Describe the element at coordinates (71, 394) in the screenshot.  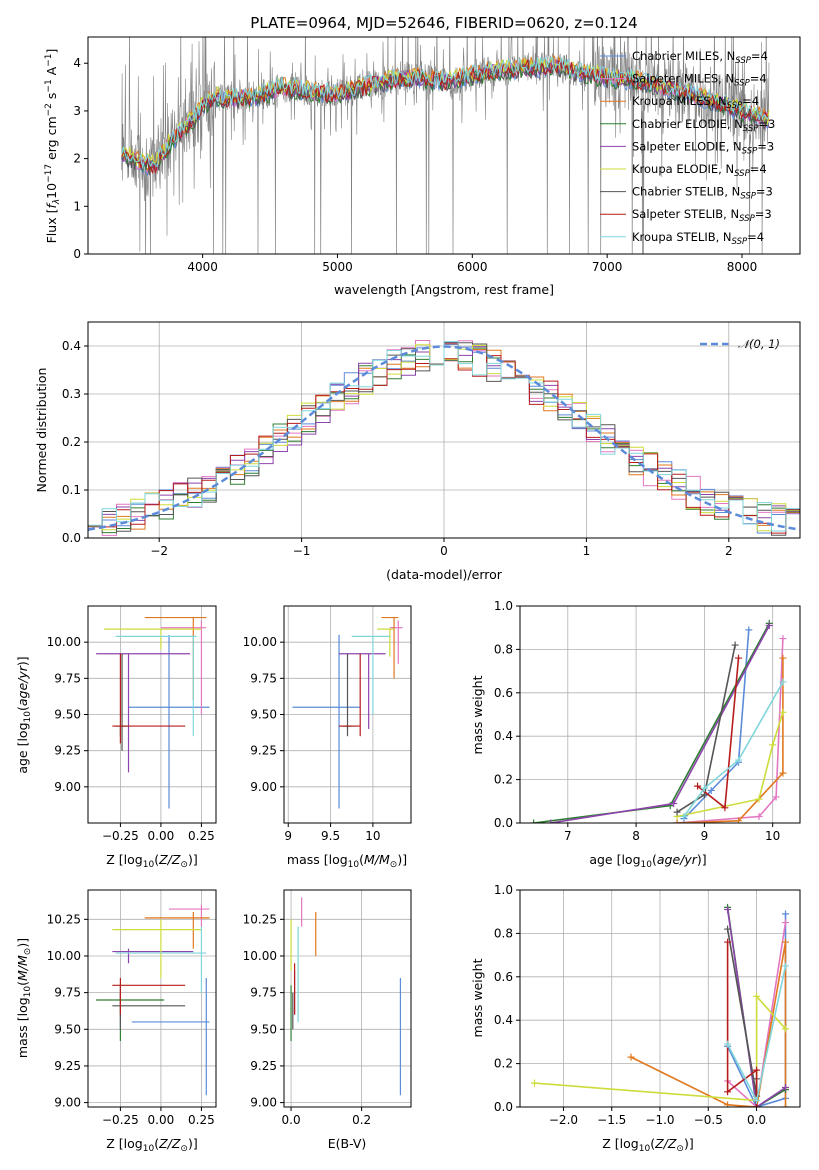
I see `residuals-ytick-label: 0.3` at that location.